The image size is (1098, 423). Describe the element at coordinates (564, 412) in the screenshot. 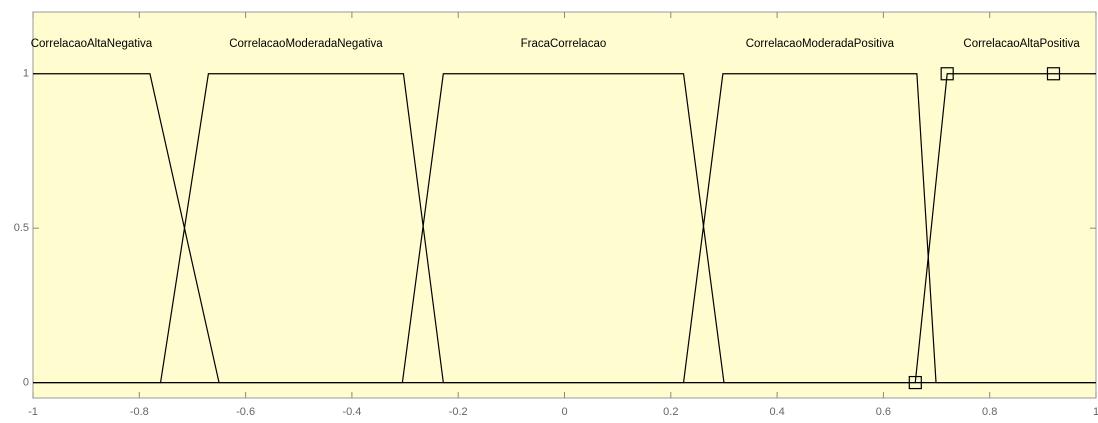

I see `x-tick-label: 0` at that location.